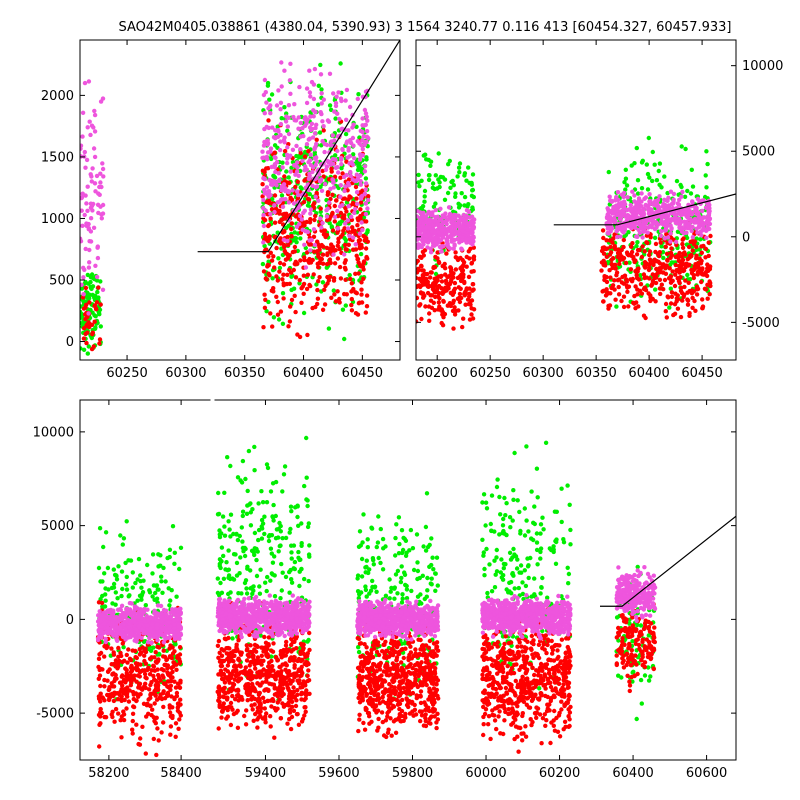 The width and height of the screenshot is (800, 800). What do you see at coordinates (362, 373) in the screenshot?
I see `x-tick-label: 60450` at bounding box center [362, 373].